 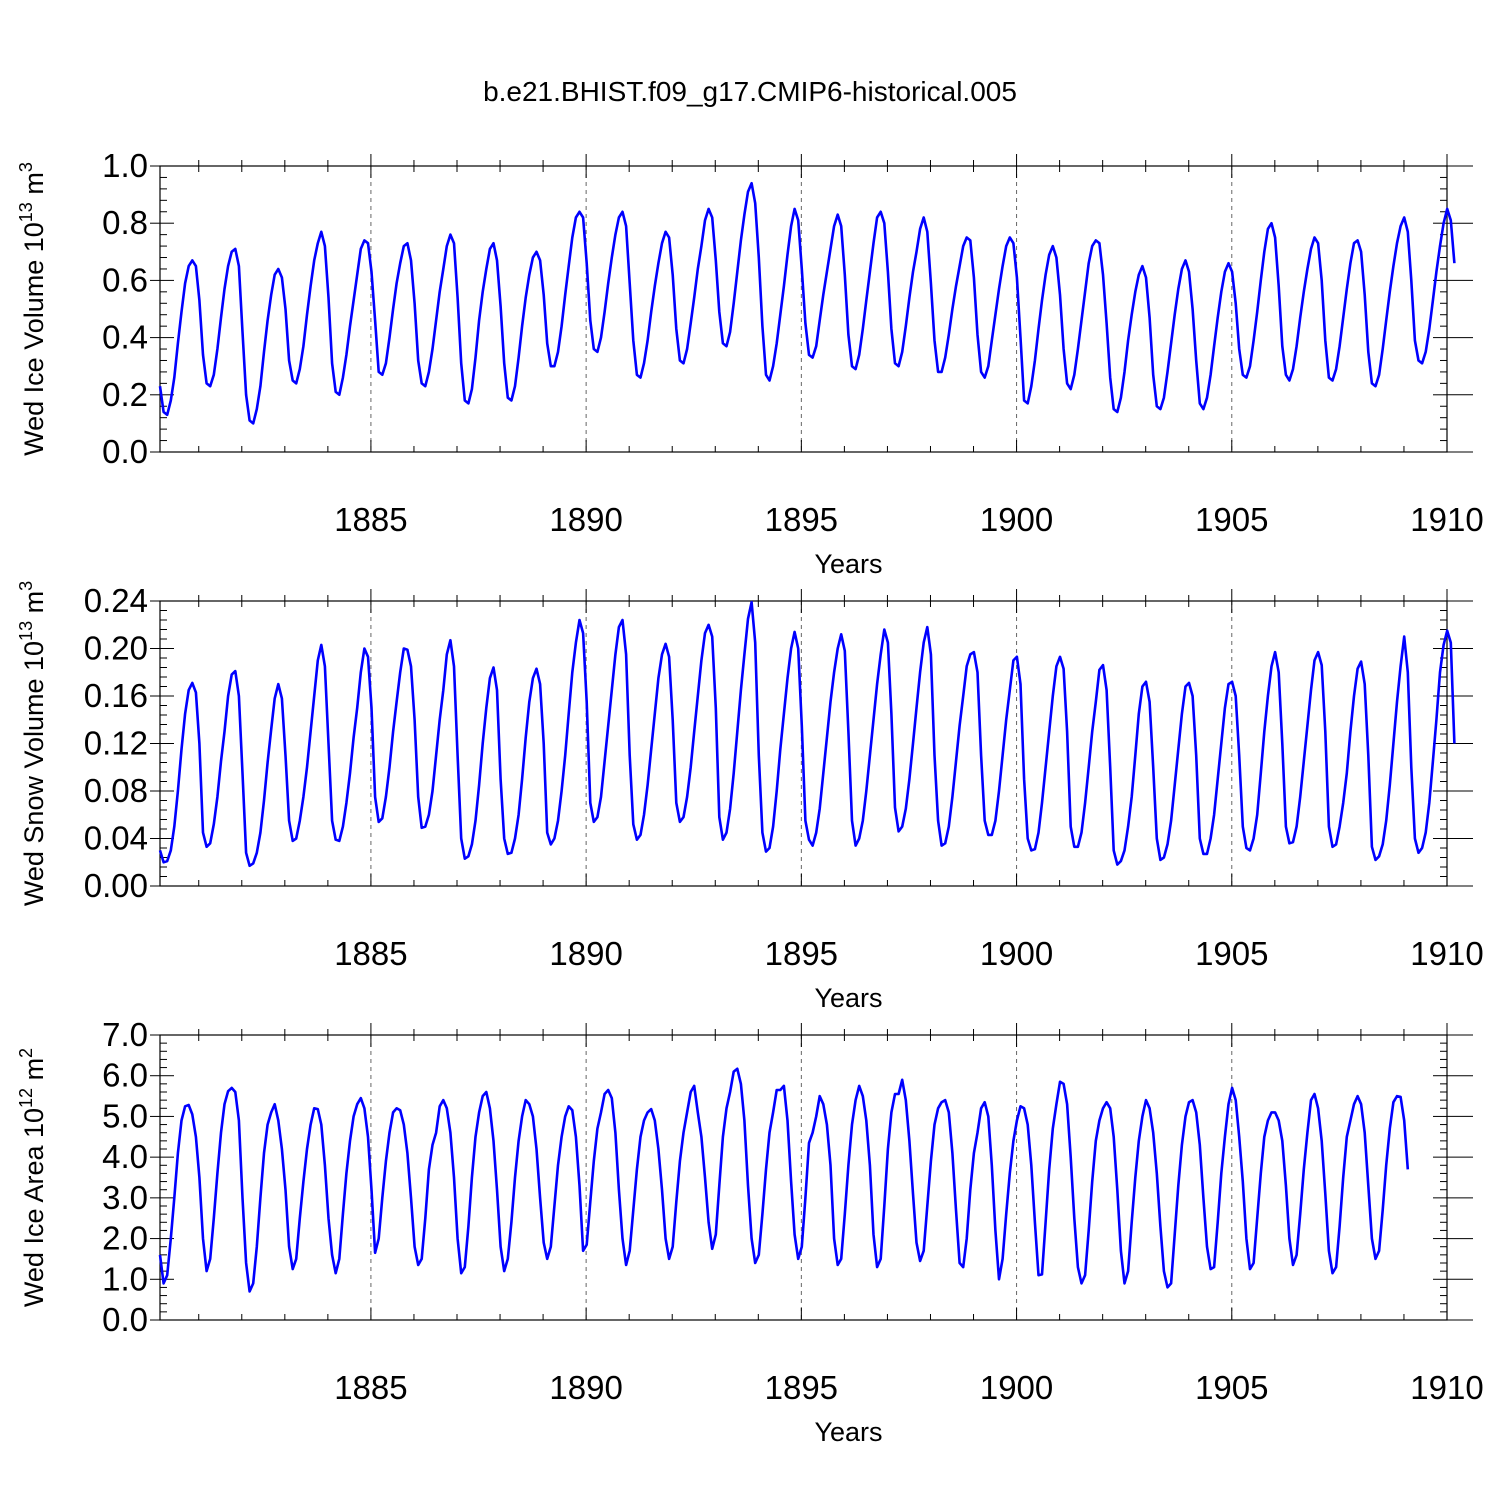 What do you see at coordinates (125, 279) in the screenshot?
I see `y-tick-label: 0.6` at bounding box center [125, 279].